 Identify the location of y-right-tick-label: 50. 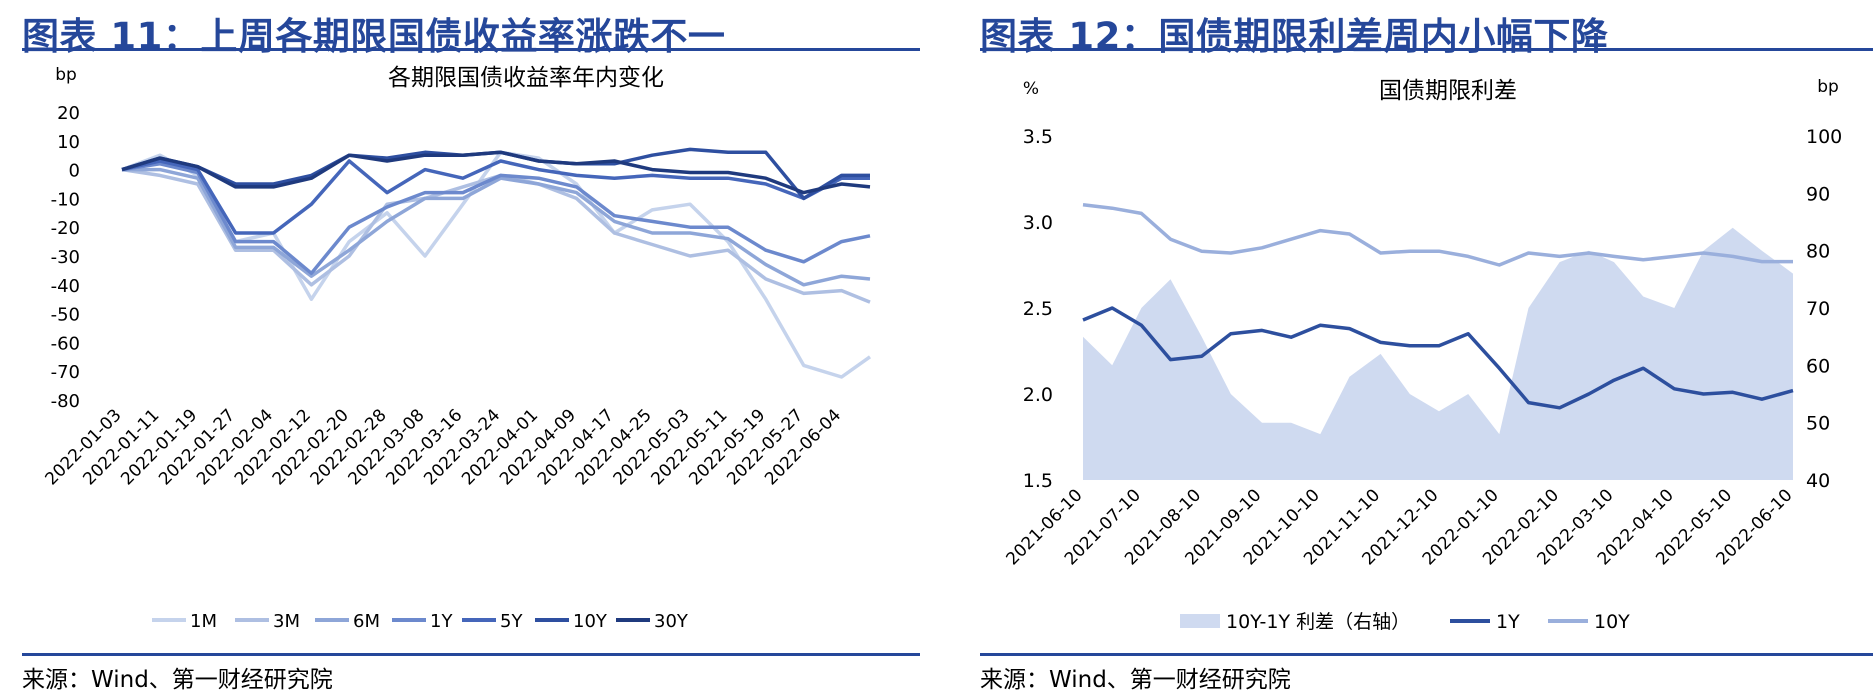
(1818, 424).